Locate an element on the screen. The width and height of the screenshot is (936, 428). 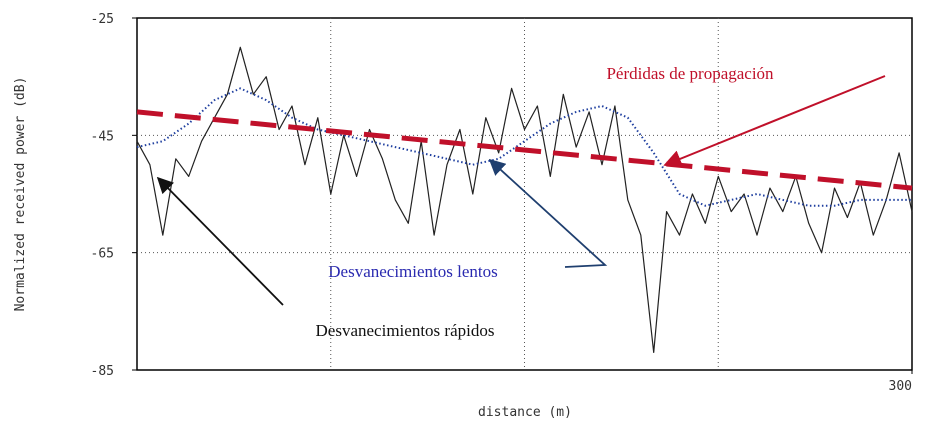
annotation: Desvanecimientos lentos is located at coordinates (413, 271).